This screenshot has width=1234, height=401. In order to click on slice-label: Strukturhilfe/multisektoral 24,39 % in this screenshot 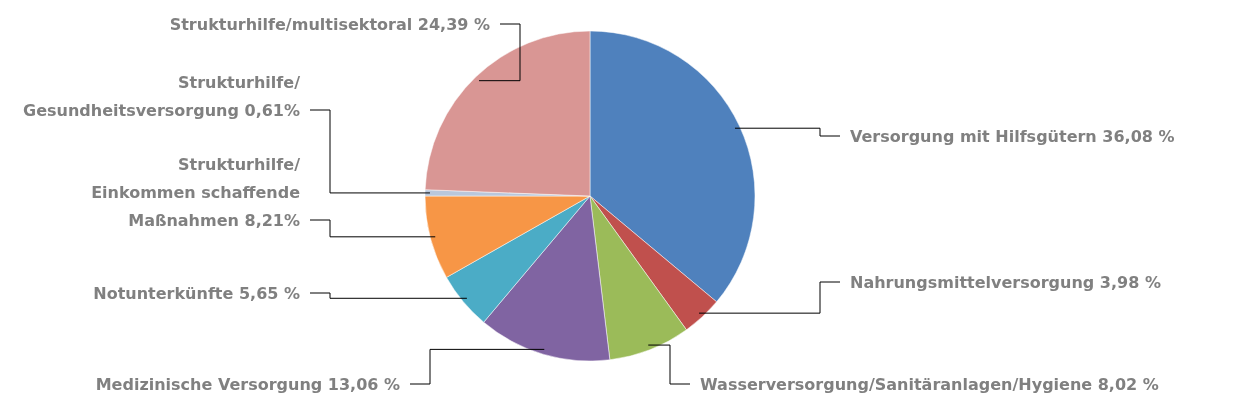, I will do `click(329, 24)`.